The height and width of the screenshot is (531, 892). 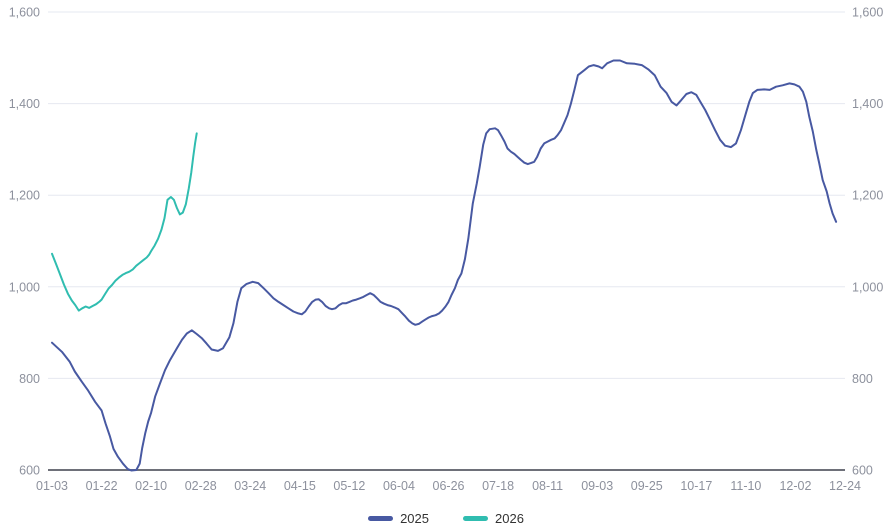 What do you see at coordinates (867, 104) in the screenshot?
I see `y-axis-label-right: 1,400` at bounding box center [867, 104].